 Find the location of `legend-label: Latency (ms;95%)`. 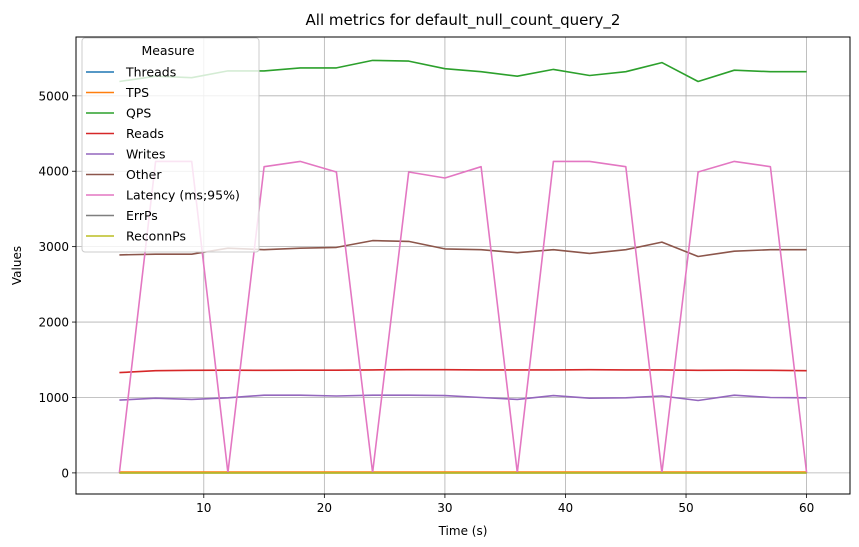

legend-label: Latency (ms;95%) is located at coordinates (183, 195).